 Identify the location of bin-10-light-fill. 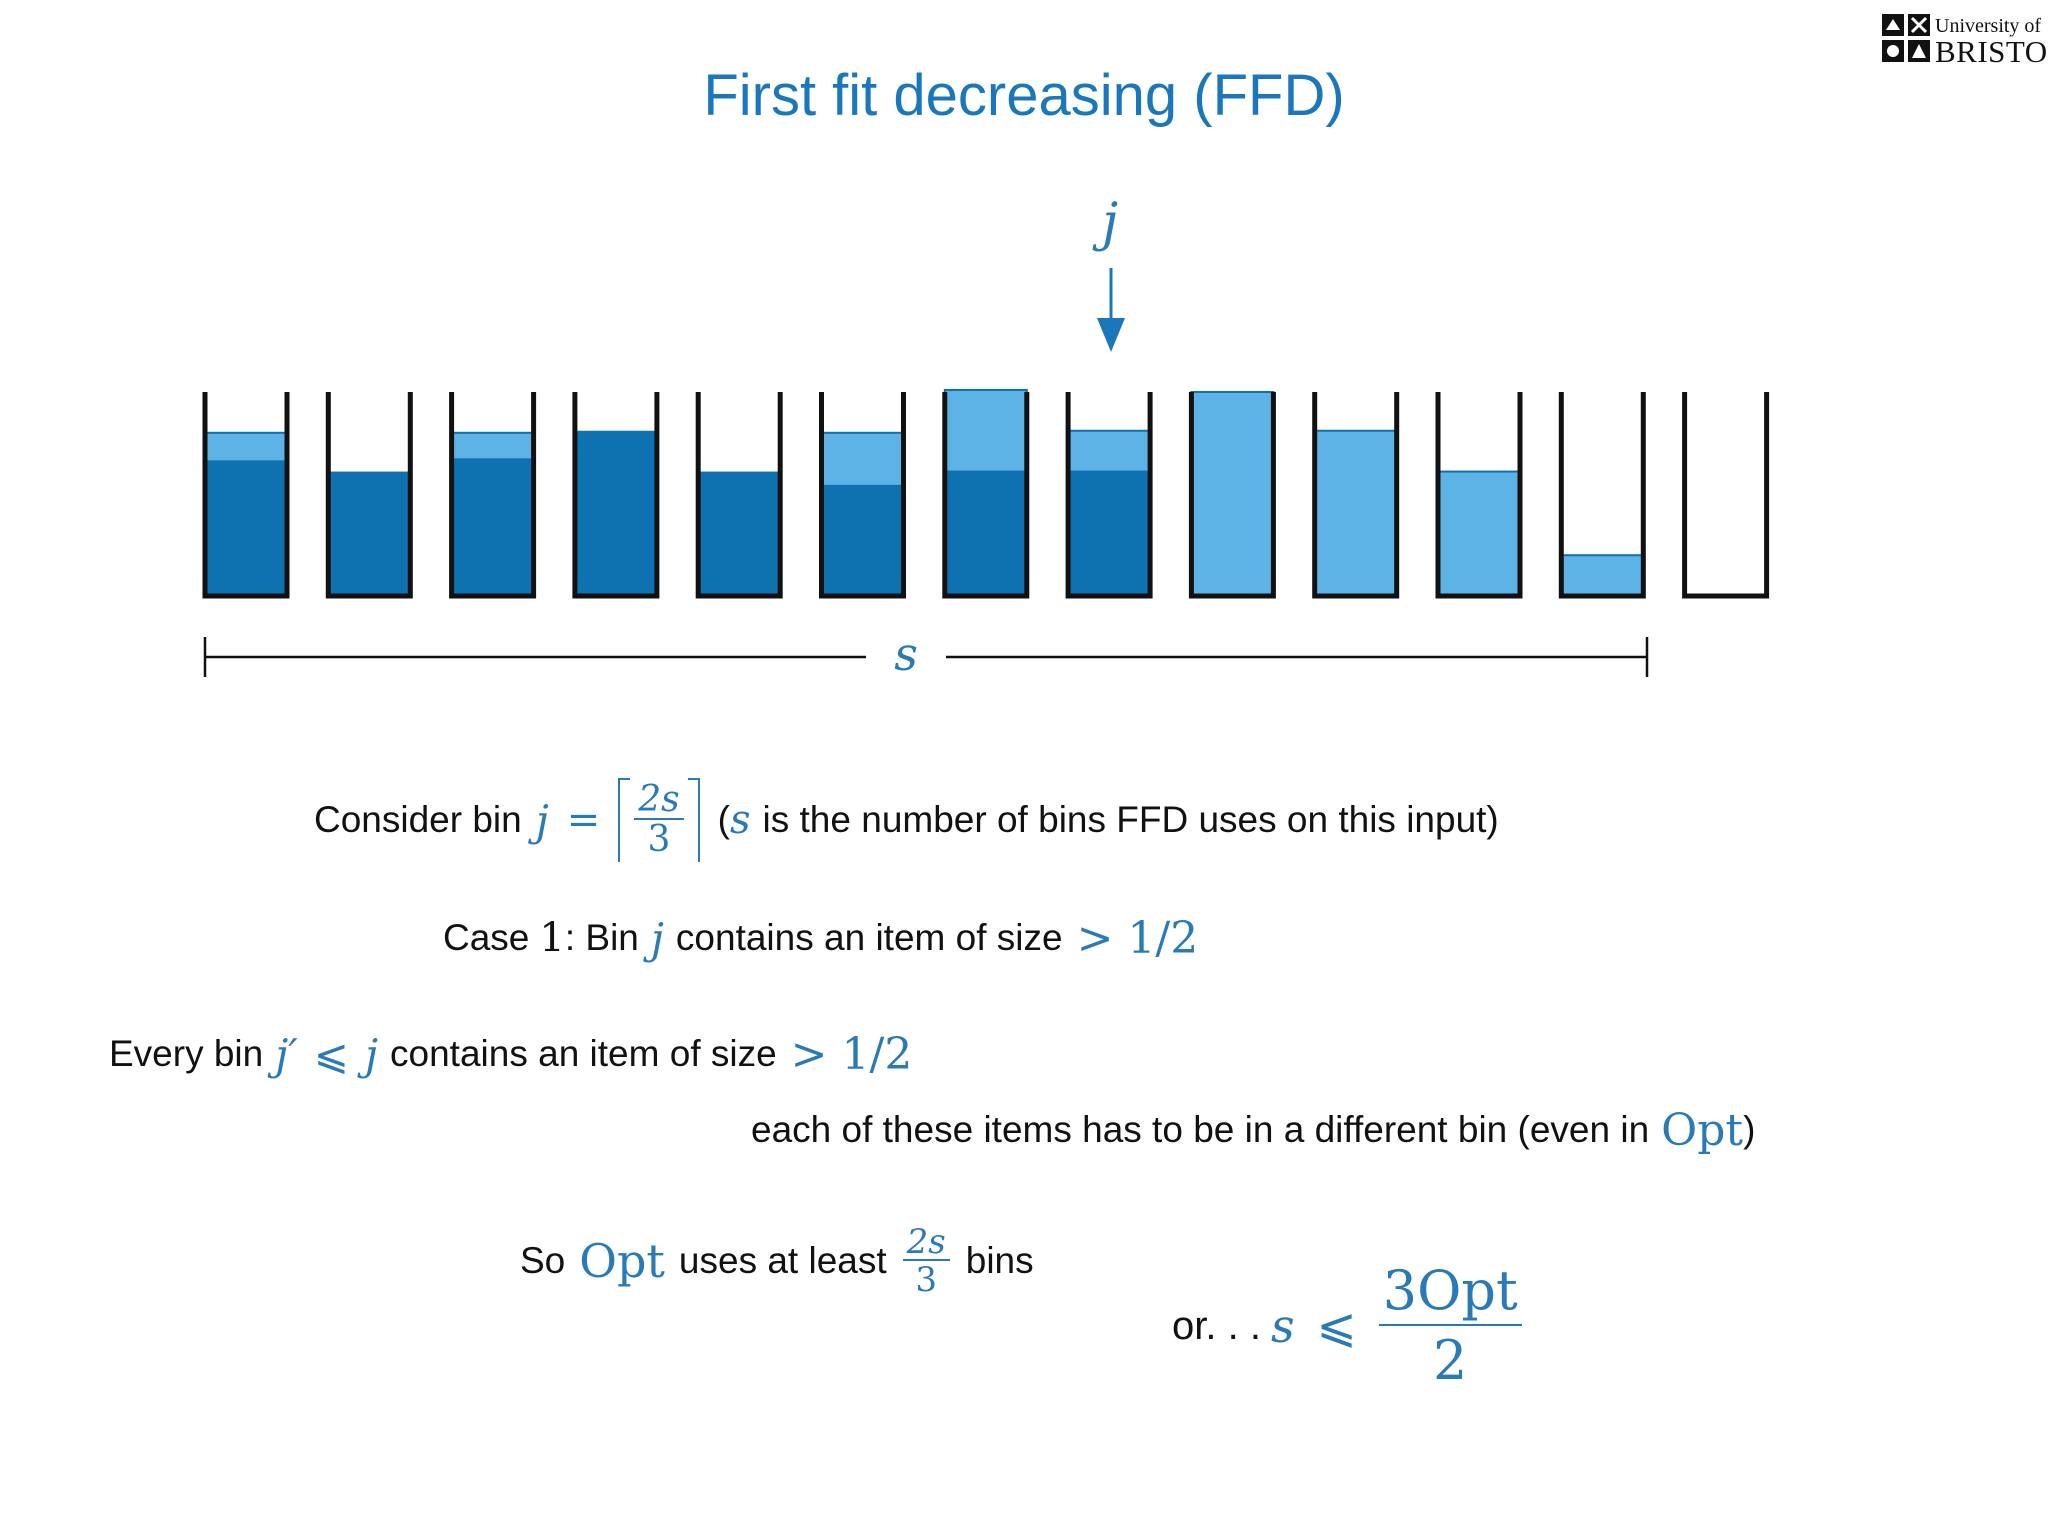
(1355, 513).